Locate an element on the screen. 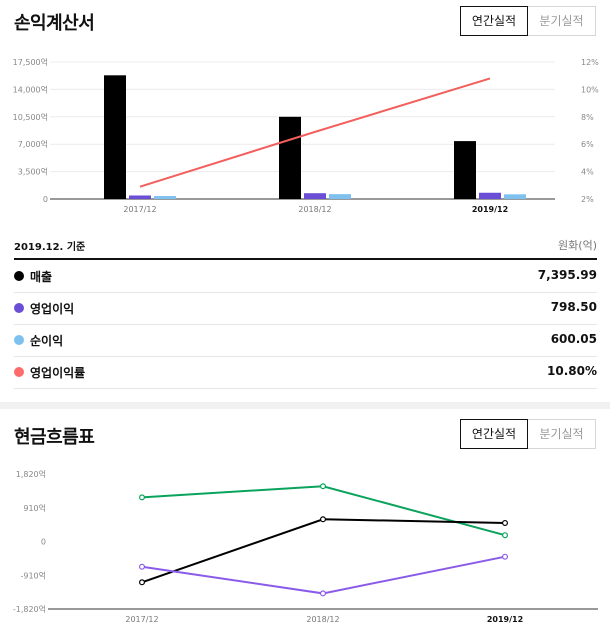 This screenshot has width=610, height=635. y-tick-label: 910억 is located at coordinates (34, 508).